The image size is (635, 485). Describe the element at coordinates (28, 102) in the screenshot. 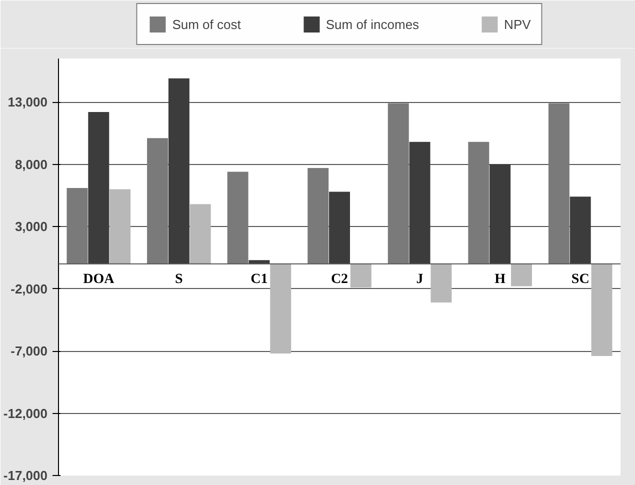

I see `y-tick-label: 13,000` at that location.